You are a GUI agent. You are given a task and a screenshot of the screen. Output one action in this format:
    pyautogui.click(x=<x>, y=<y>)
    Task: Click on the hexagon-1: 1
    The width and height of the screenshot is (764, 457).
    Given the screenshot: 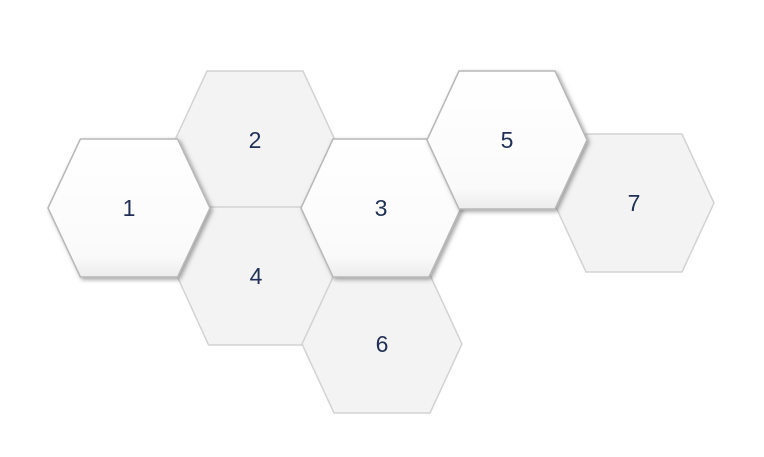 What is the action you would take?
    pyautogui.click(x=129, y=208)
    